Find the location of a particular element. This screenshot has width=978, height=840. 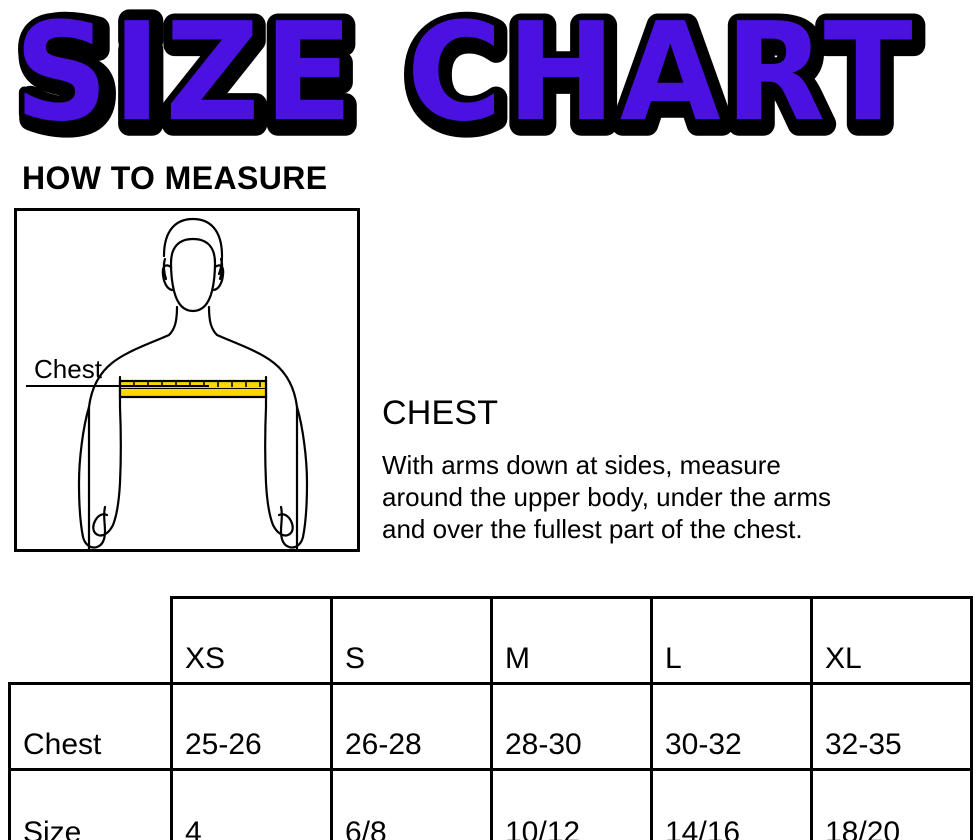

chest-description-line-3: and over the fullest part of the chest. is located at coordinates (592, 529).